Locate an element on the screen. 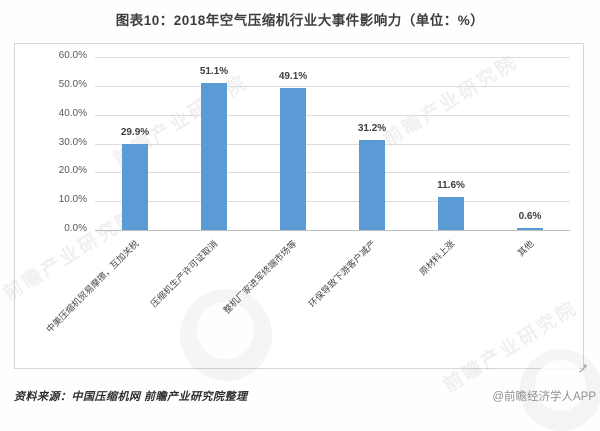  x-axis-category-label: 中美压缩机贸易摩擦，互加关税 is located at coordinates (92, 286).